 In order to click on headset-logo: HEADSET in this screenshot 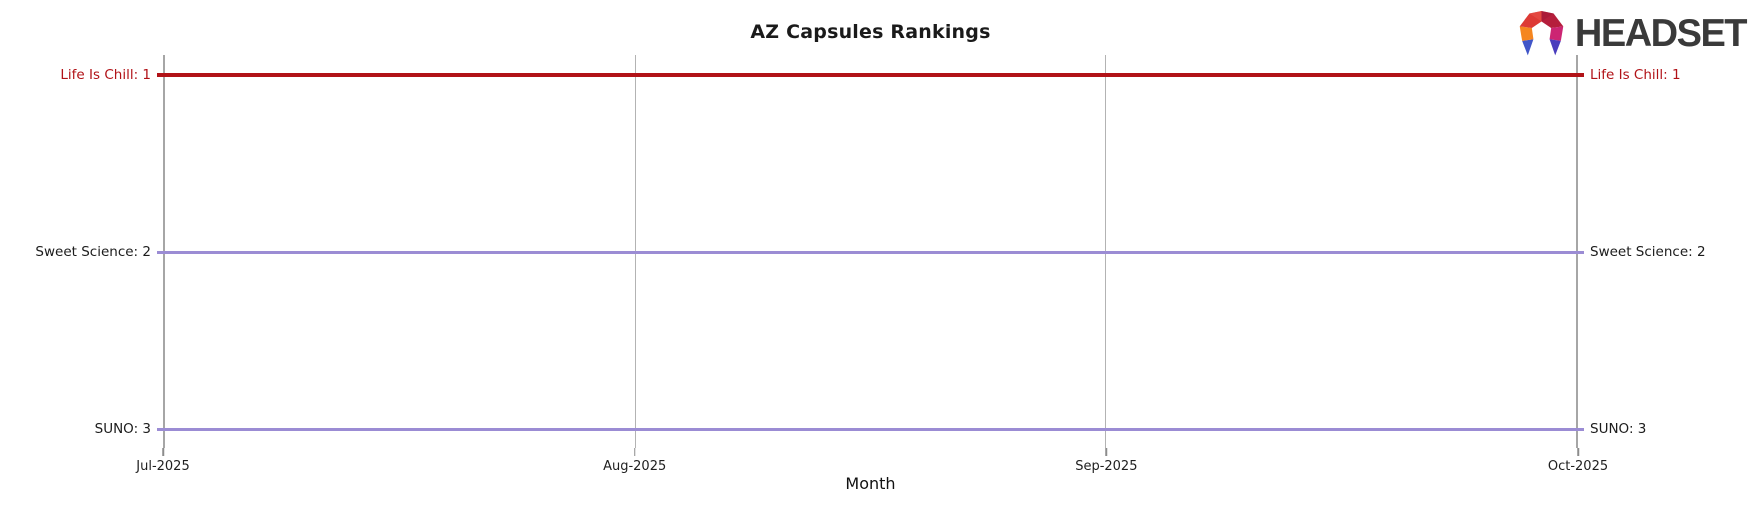, I will do `click(1631, 34)`.